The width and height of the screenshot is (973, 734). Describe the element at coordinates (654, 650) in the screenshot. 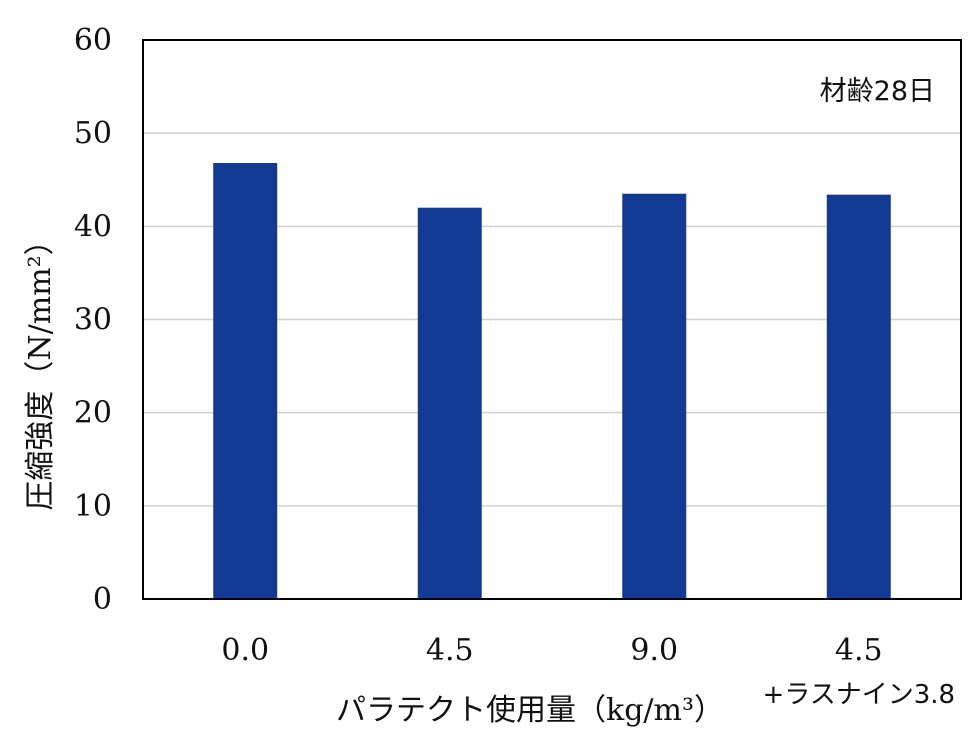

I see `x-tick-label: 9.0` at that location.